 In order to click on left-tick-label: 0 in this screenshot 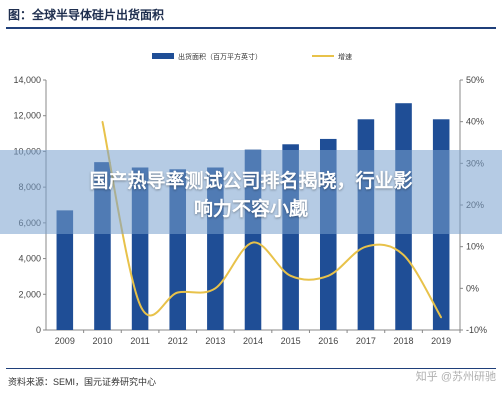, I will do `click(38, 330)`.